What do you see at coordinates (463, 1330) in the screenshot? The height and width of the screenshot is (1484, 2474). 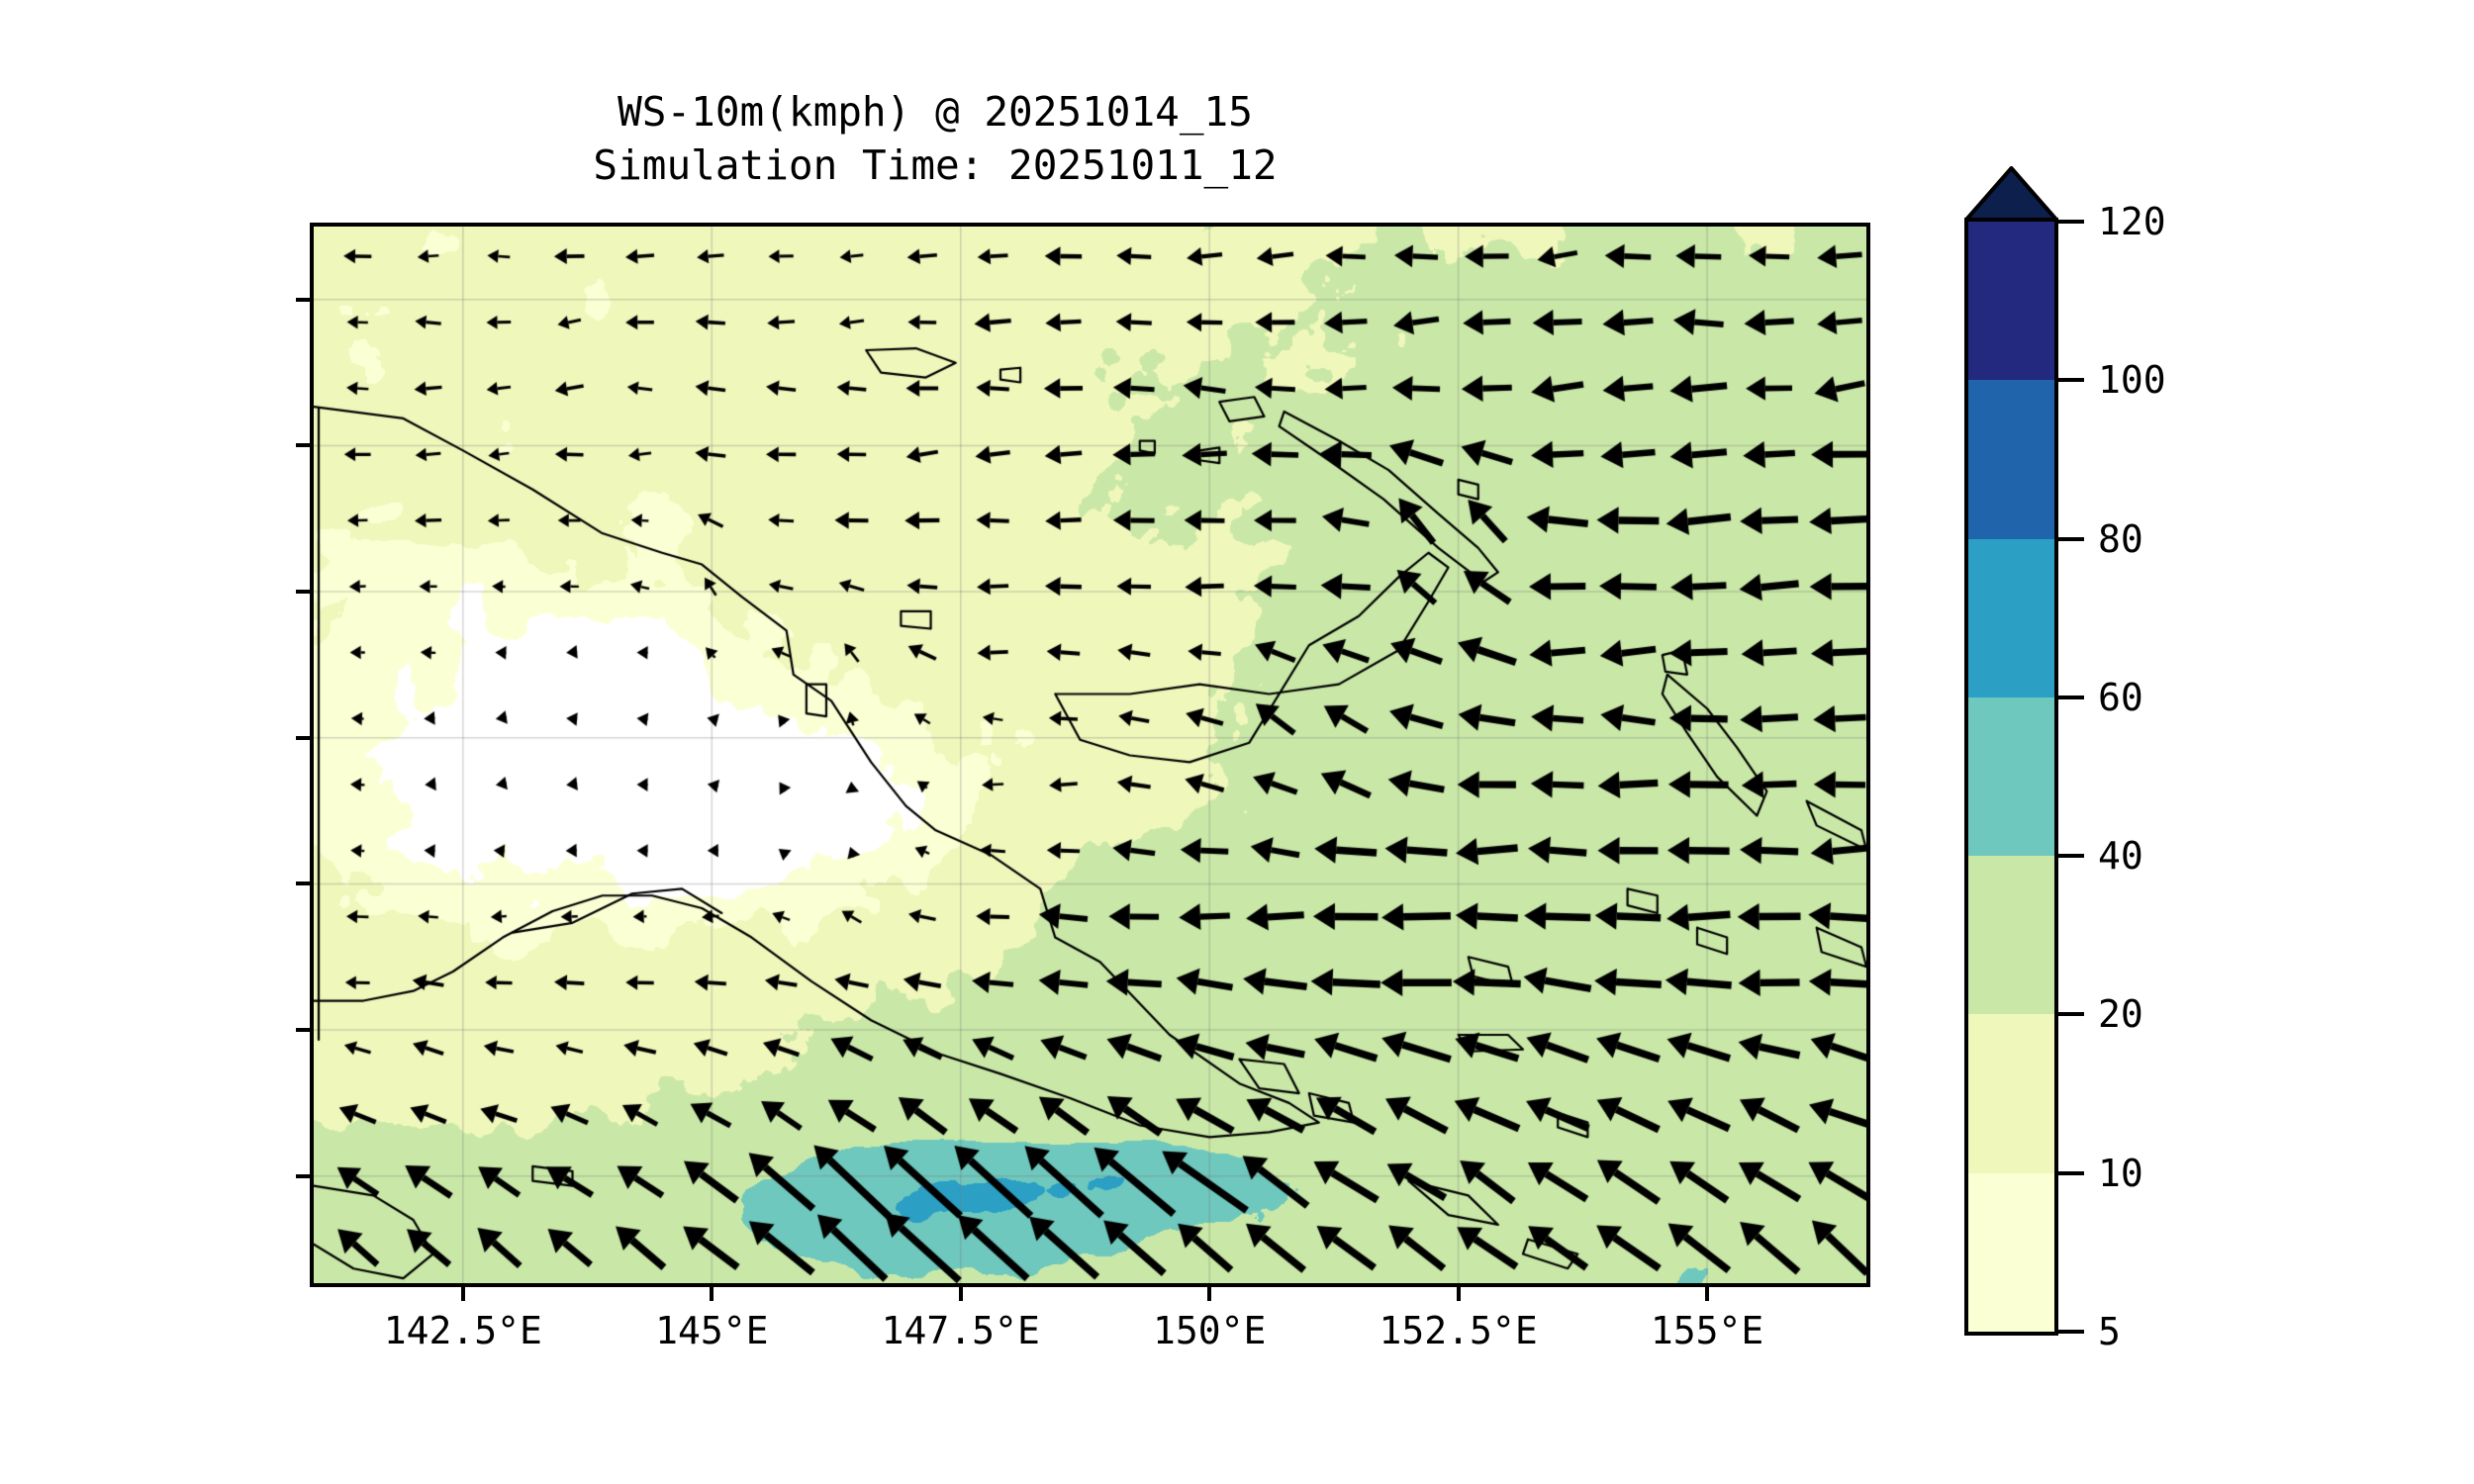 I see `x-tick-label: 142.5°E` at bounding box center [463, 1330].